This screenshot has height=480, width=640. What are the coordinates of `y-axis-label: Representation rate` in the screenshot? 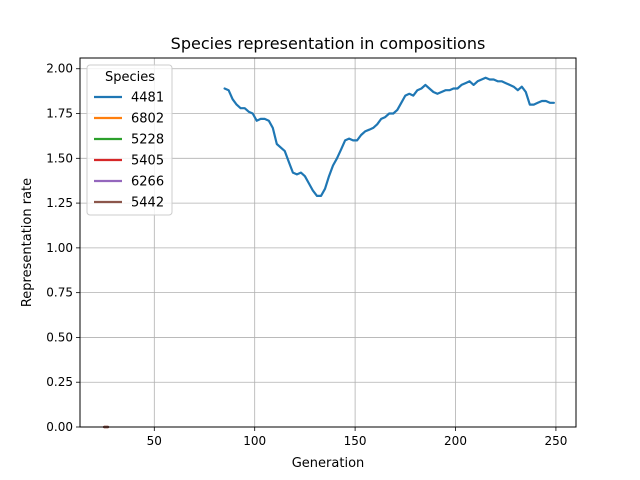 It's located at (27, 242).